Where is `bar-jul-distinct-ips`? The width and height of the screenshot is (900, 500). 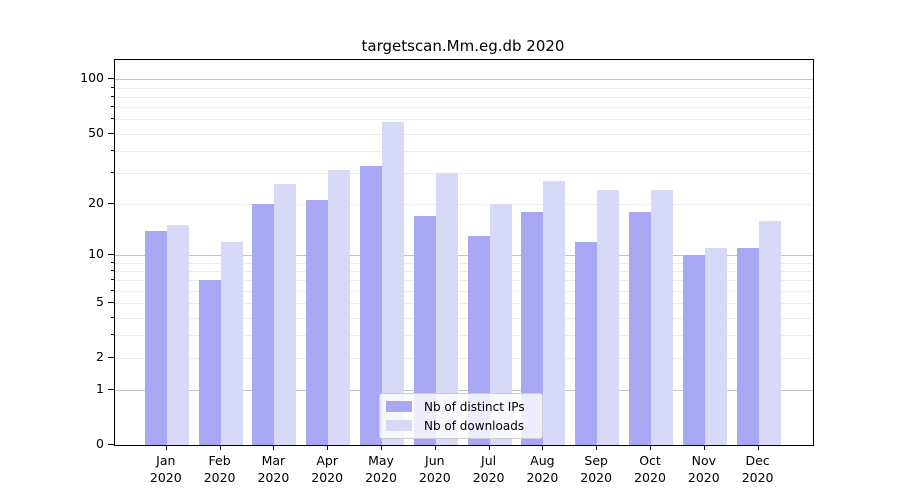
bar-jul-distinct-ips is located at coordinates (478, 340).